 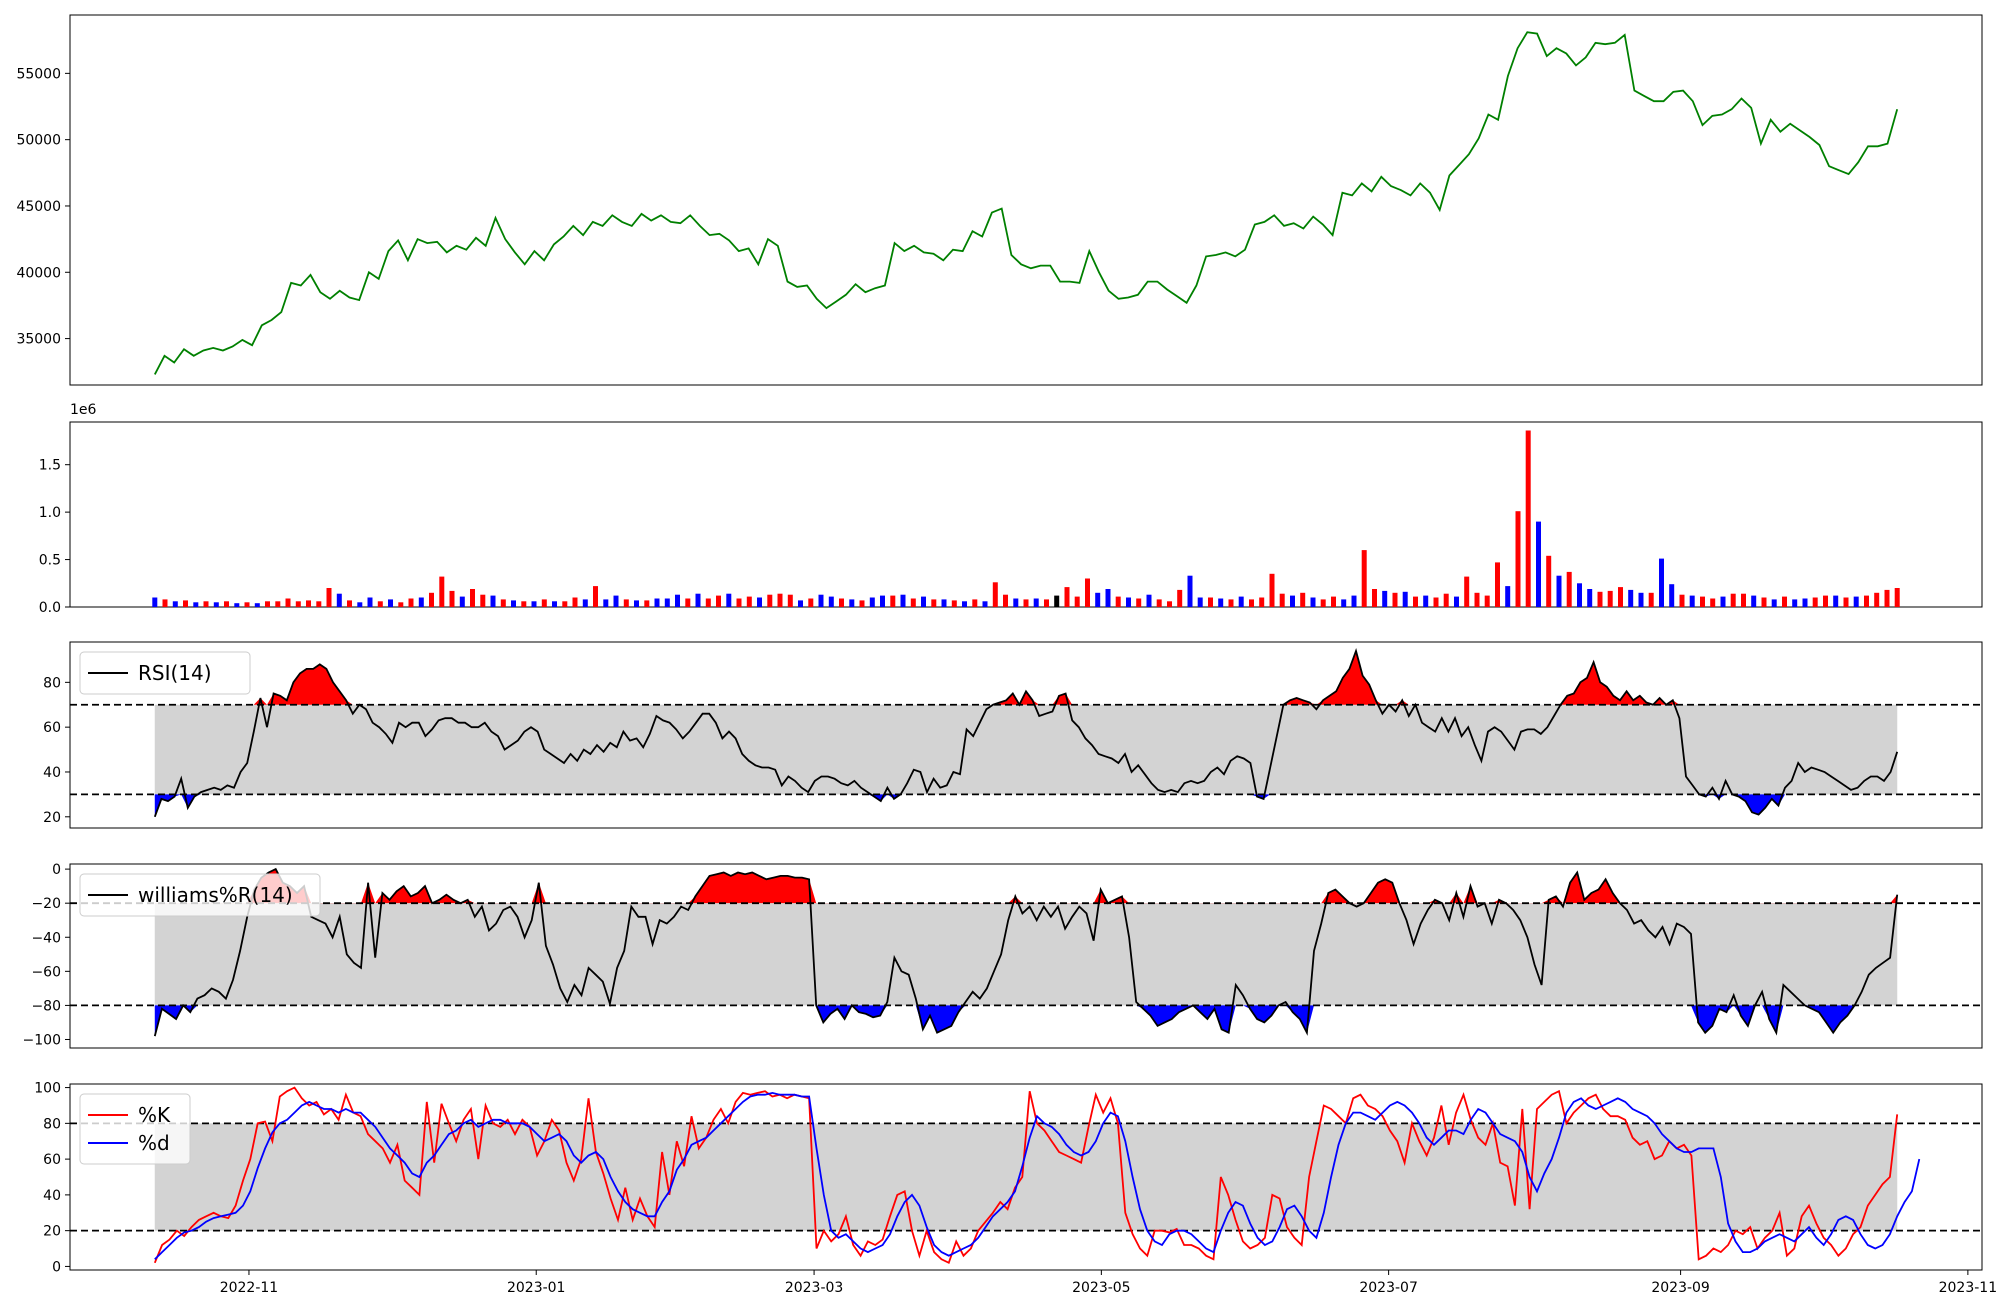 What do you see at coordinates (38, 340) in the screenshot?
I see `y-tick-label: 35000` at bounding box center [38, 340].